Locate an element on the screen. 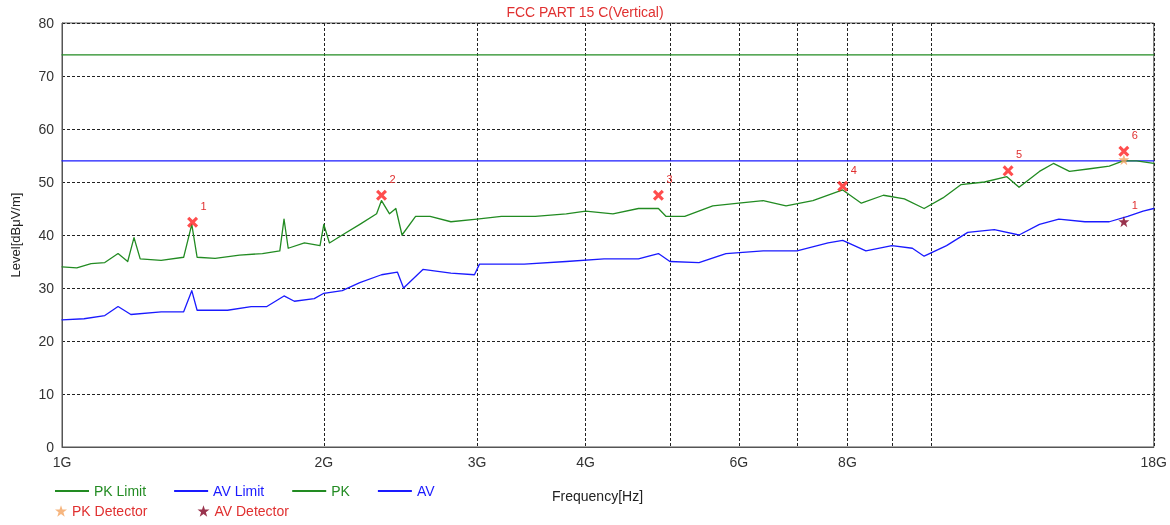 The width and height of the screenshot is (1170, 525). x-tick-label: 3G is located at coordinates (477, 462).